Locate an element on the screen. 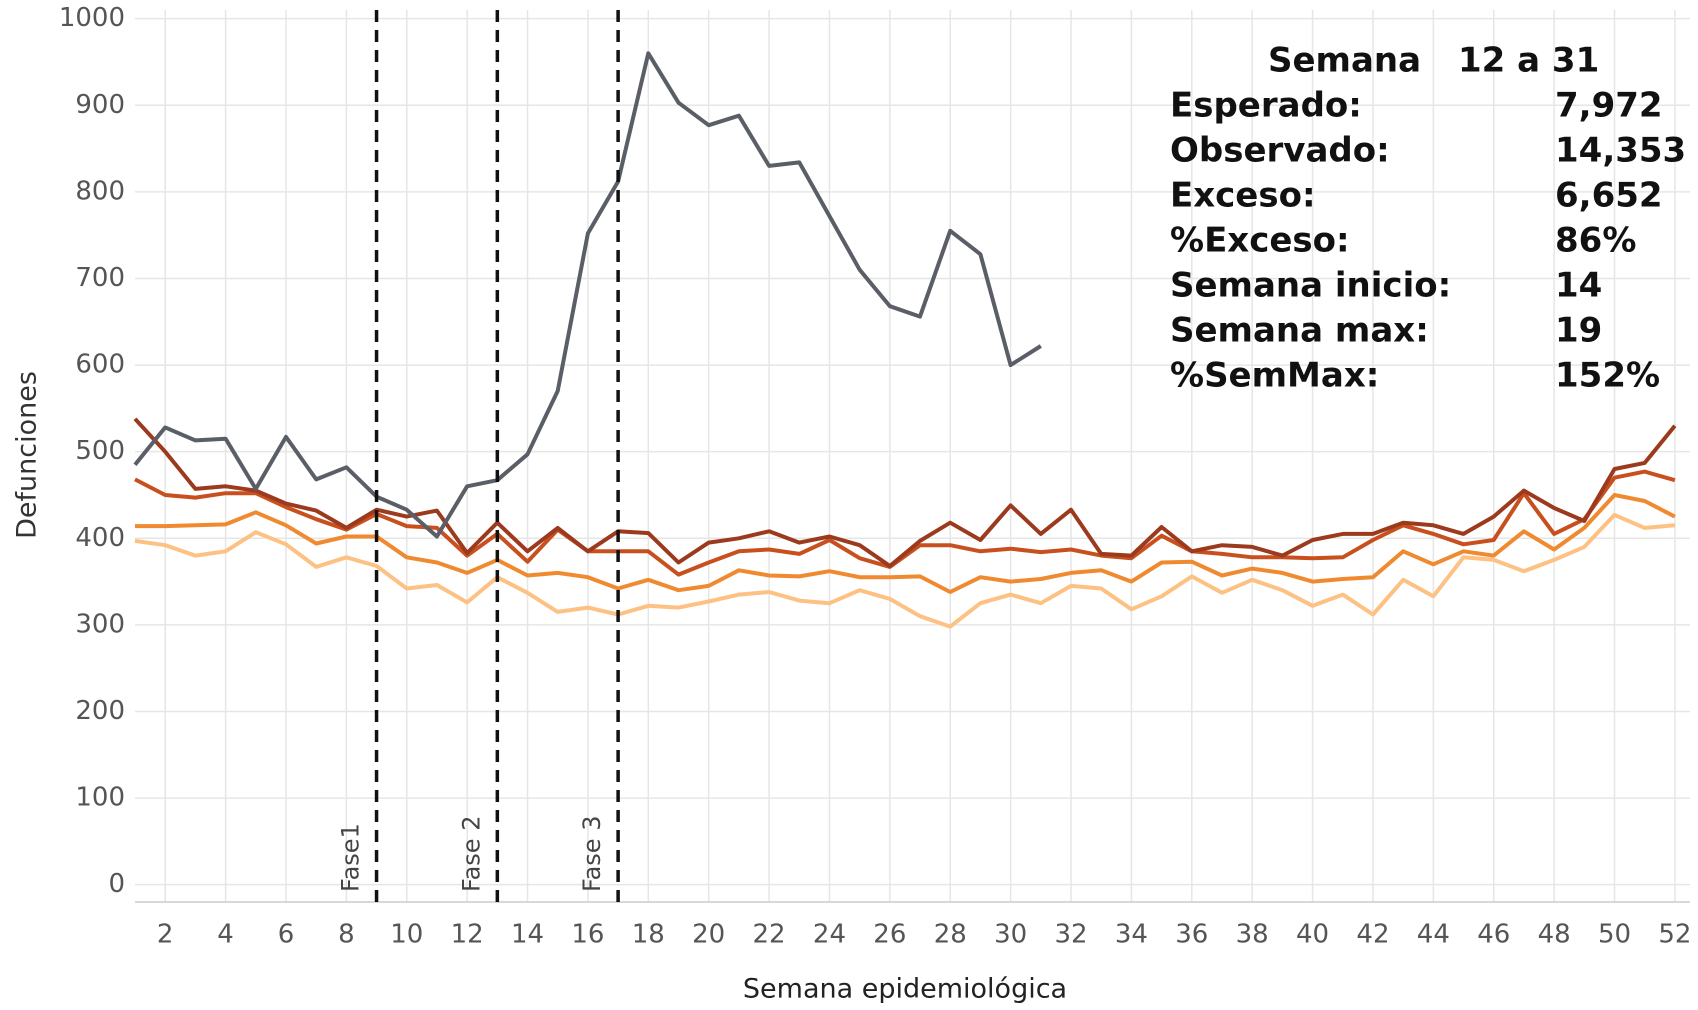 The width and height of the screenshot is (1698, 1010). stats-value: 7,972 is located at coordinates (1609, 106).